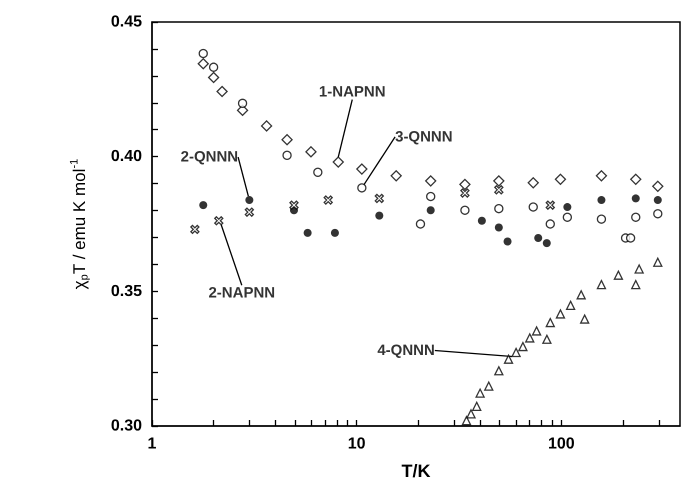 This screenshot has width=685, height=503. Describe the element at coordinates (152, 444) in the screenshot. I see `x-tick-label: 1` at that location.